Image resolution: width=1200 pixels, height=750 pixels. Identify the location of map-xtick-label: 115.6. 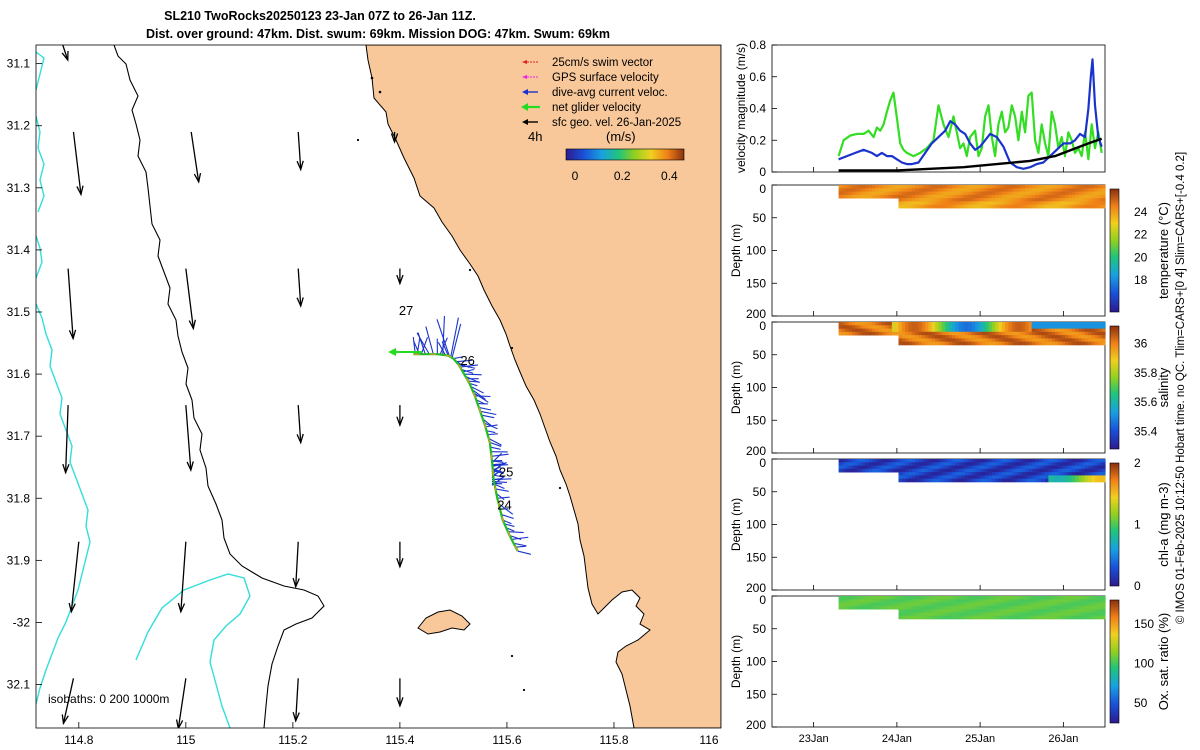
(506, 740).